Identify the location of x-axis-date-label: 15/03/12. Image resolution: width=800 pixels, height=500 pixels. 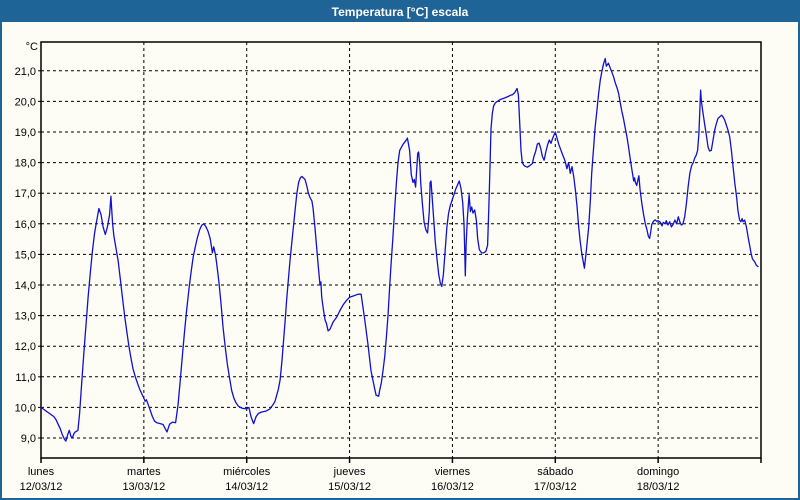
(349, 487).